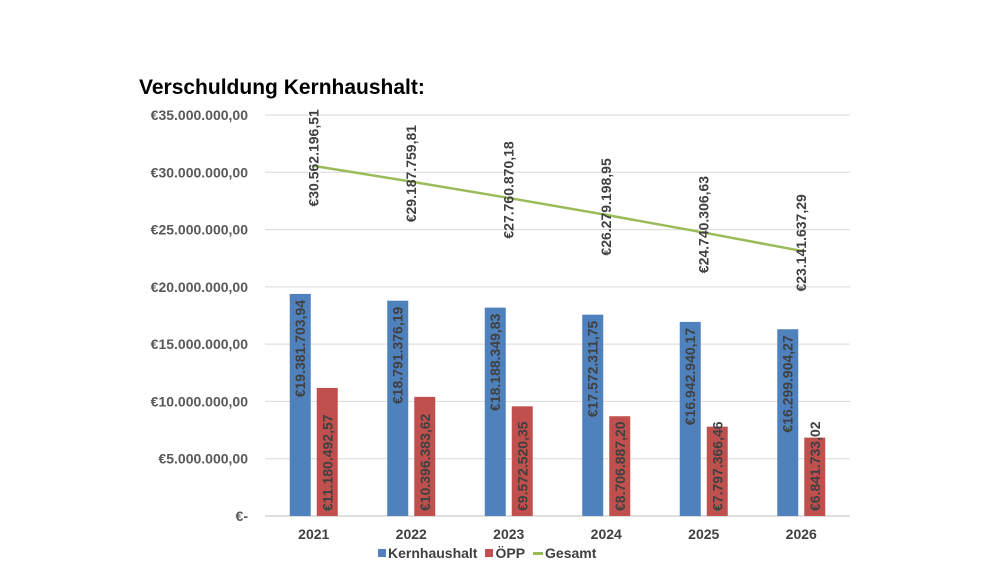 The image size is (1004, 563). I want to click on data-label-oepp: €11.180.492,57, so click(327, 462).